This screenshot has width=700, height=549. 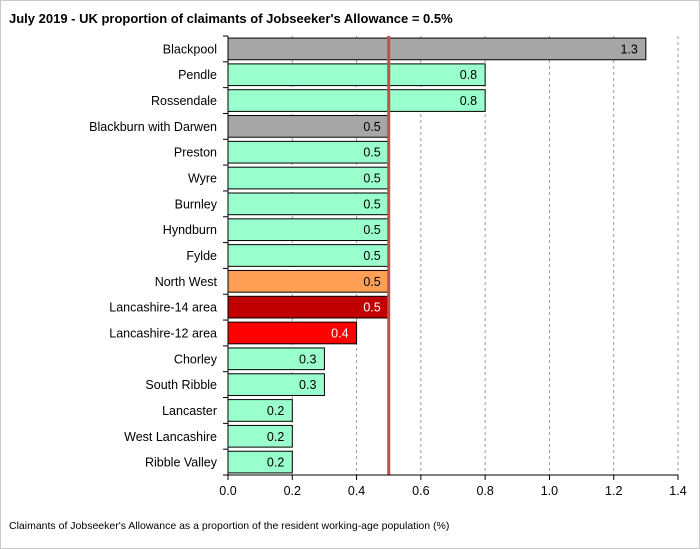 What do you see at coordinates (197, 75) in the screenshot?
I see `category-label-1: Pendle` at bounding box center [197, 75].